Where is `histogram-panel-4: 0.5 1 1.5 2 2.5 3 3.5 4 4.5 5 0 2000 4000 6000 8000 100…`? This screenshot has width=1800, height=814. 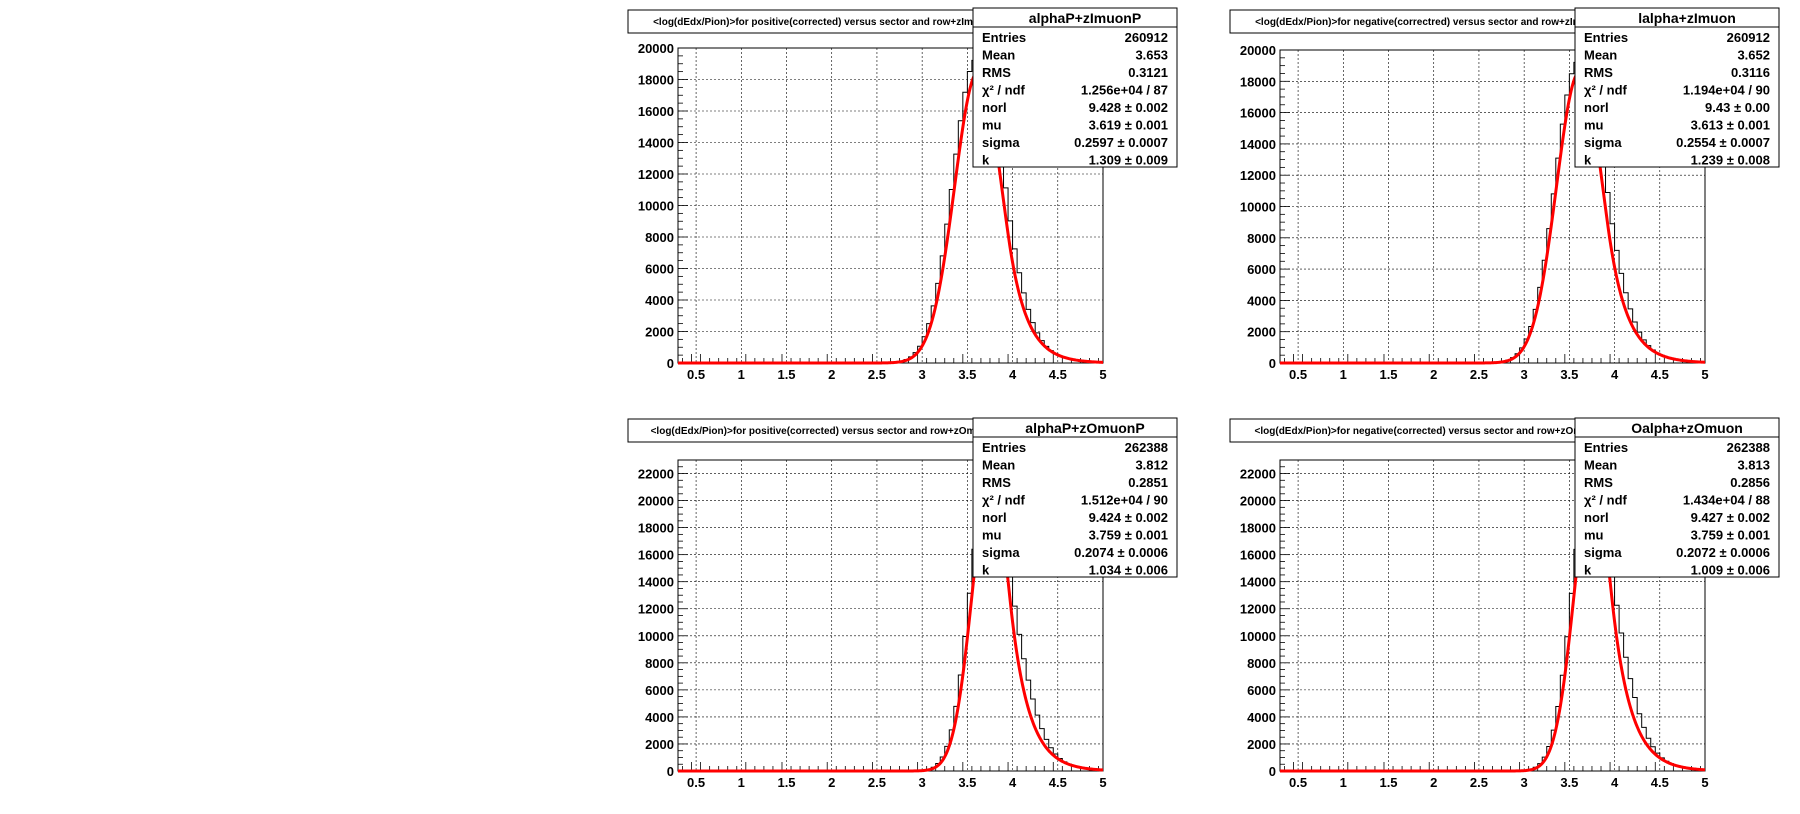 histogram-panel-4: 0.5 1 1.5 2 2.5 3 3.5 4 4.5 5 0 2000 4000 6000 8000 100… is located at coordinates (1504, 603).